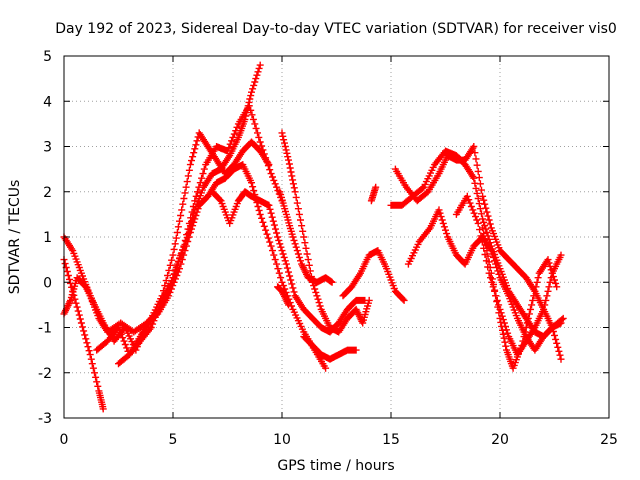  I want to click on x-tick-labels: 0 5 10 15 20 25, so click(339, 440).